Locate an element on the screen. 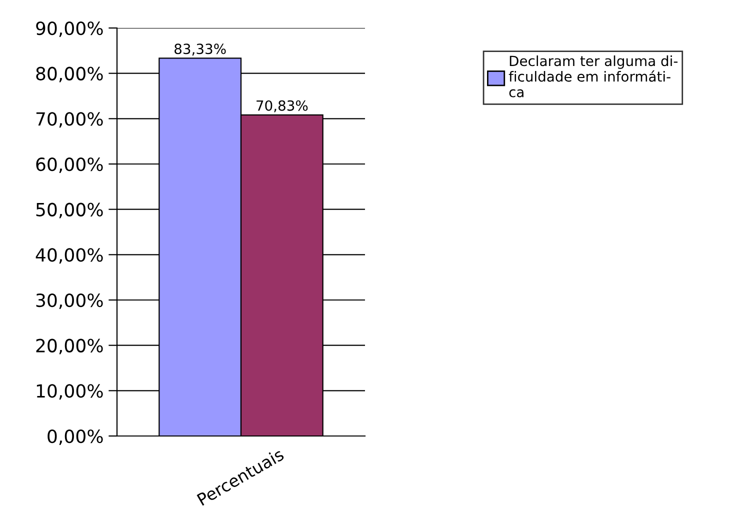  y-tick-label: 10,00% is located at coordinates (69, 392).